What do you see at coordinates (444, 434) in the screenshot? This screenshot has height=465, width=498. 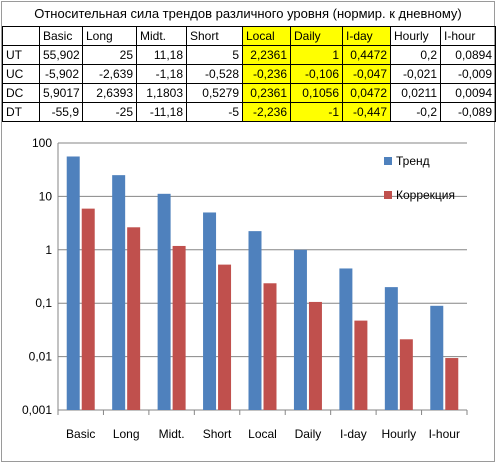 I see `x-tick-label: I-hour` at bounding box center [444, 434].